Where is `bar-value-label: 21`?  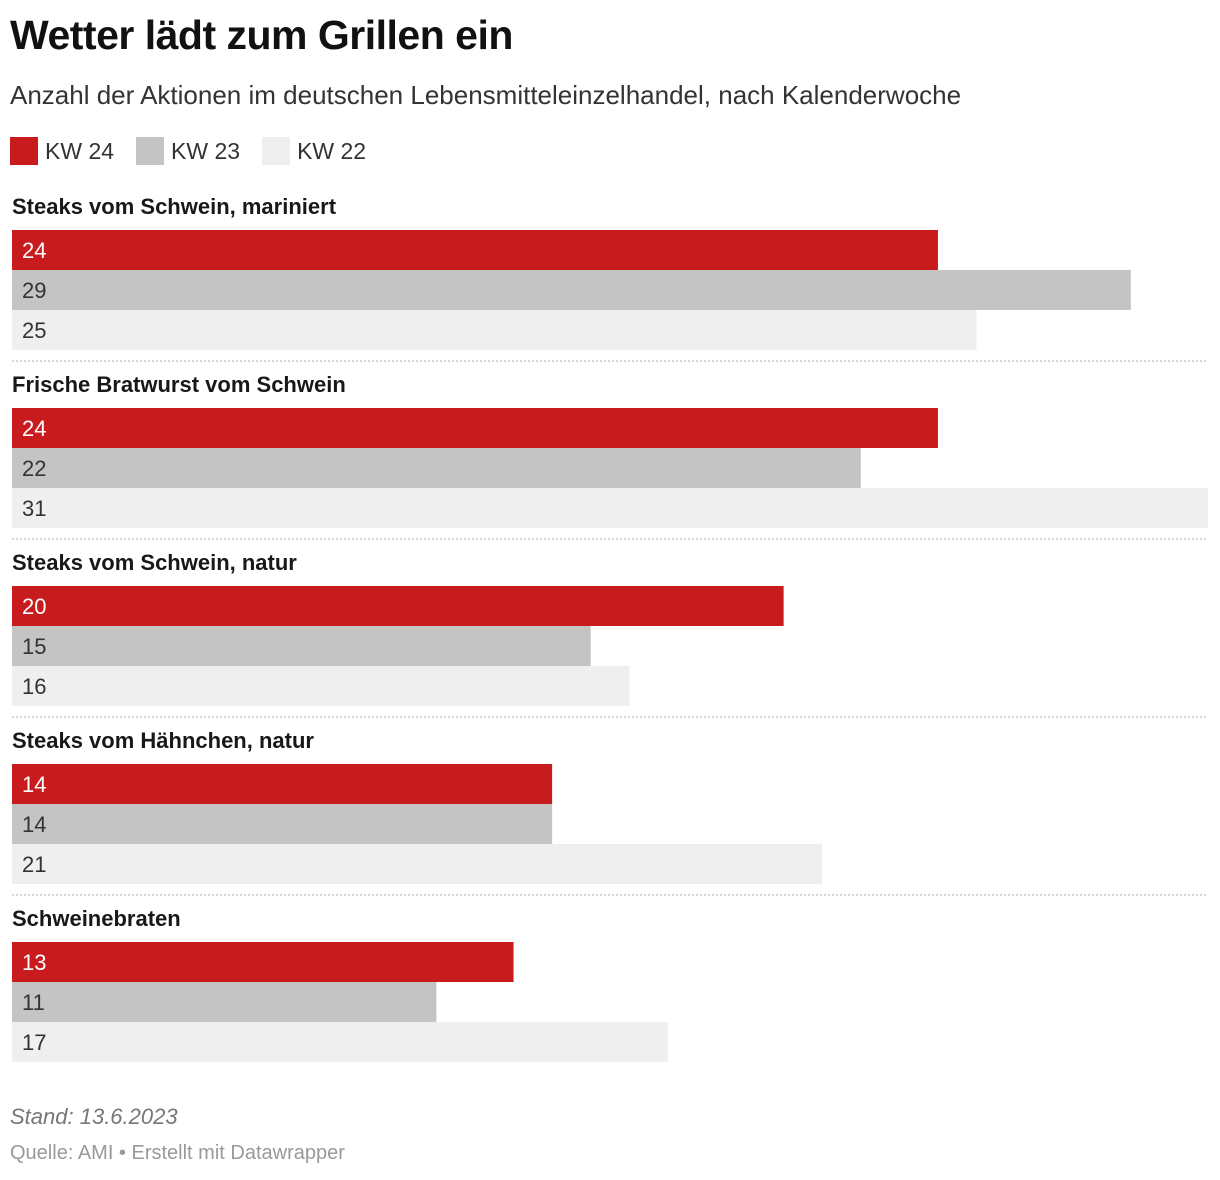
bar-value-label: 21 is located at coordinates (34, 864).